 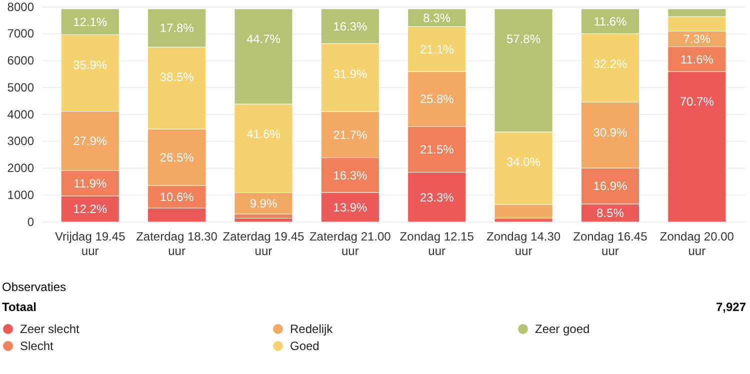 What do you see at coordinates (20, 61) in the screenshot?
I see `y-tick-label: 6000` at bounding box center [20, 61].